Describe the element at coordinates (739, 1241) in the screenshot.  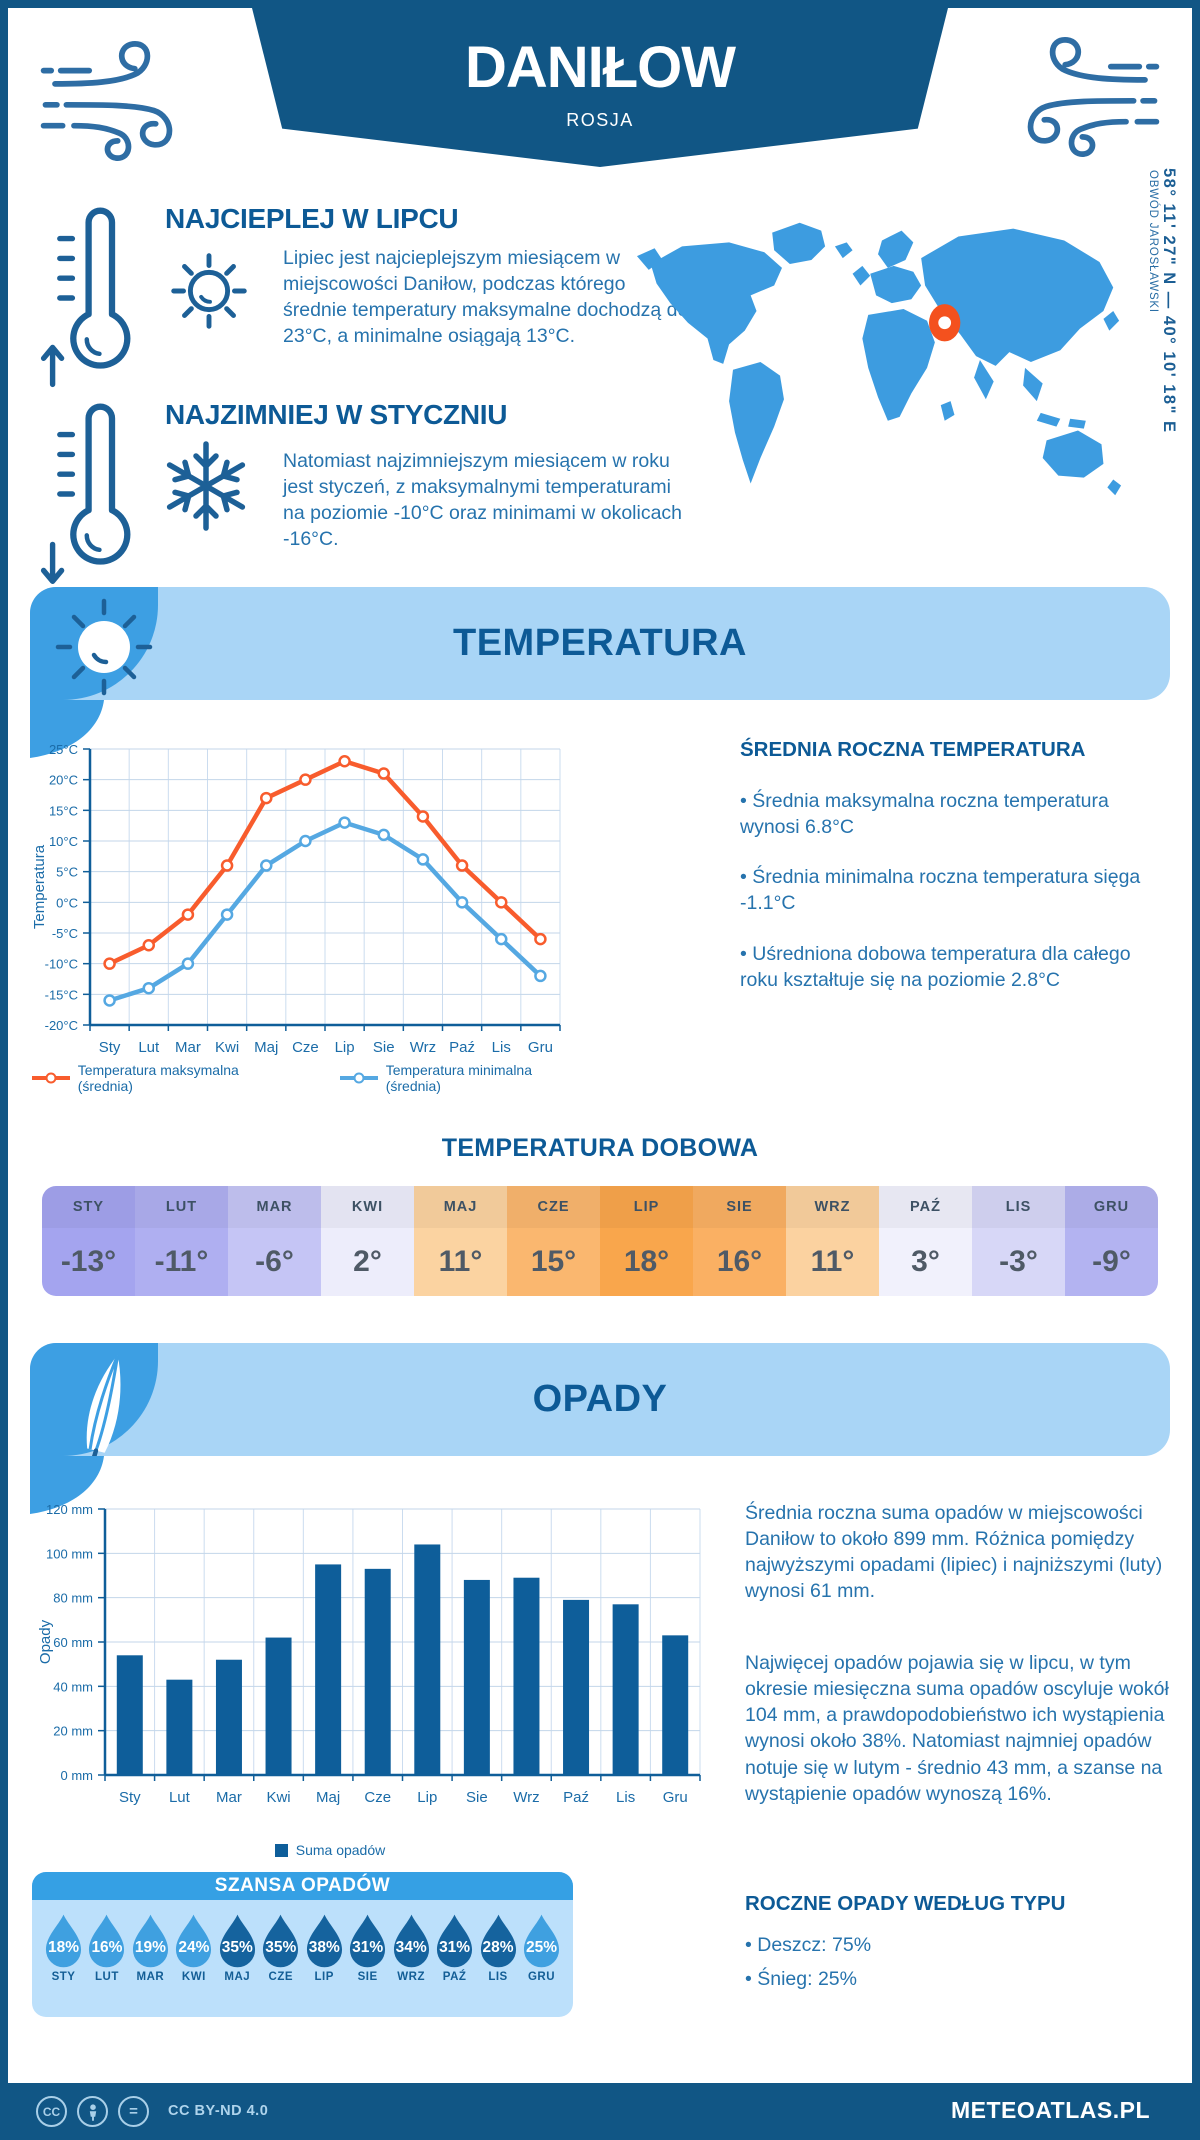
I see `daily-temp-column: SIE 16°` at that location.